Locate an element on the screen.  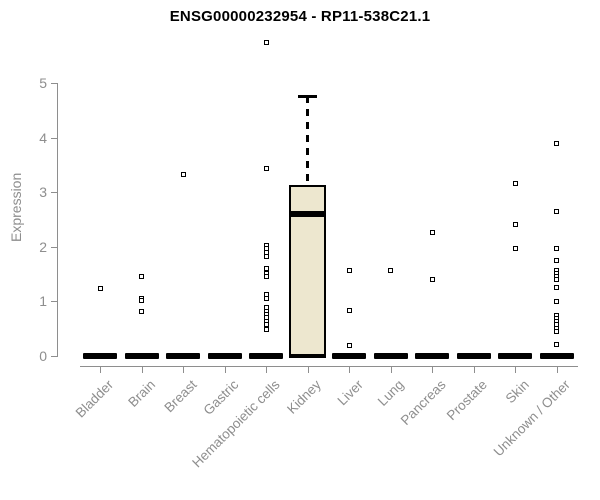
x-category-label-brain: Brain is located at coordinates (142, 393).